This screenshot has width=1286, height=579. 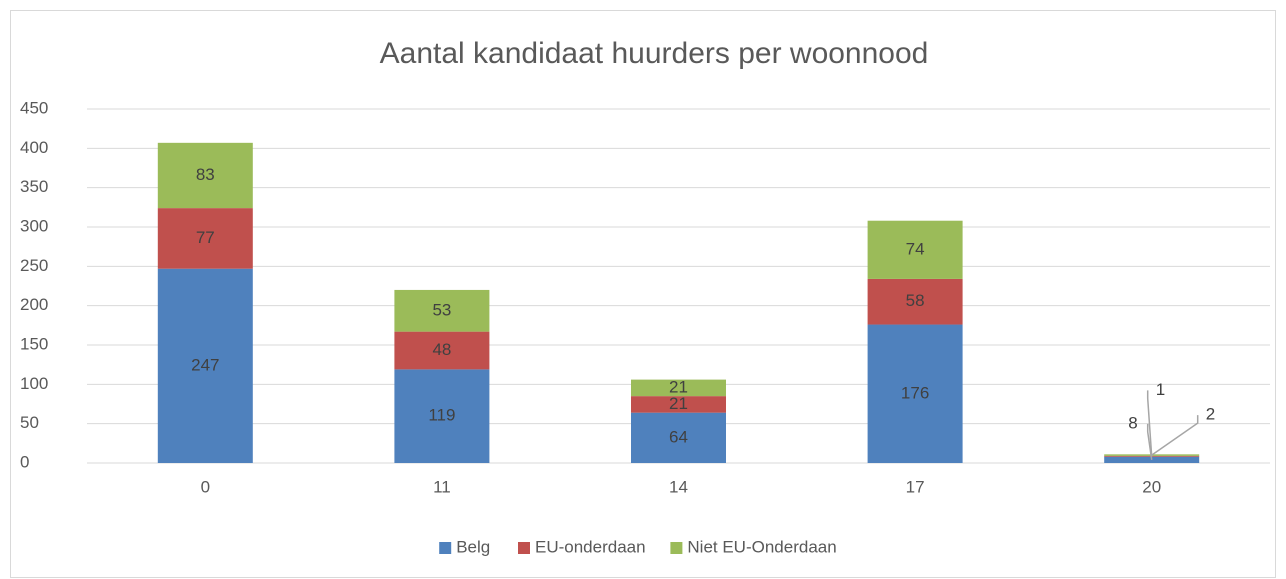 I want to click on data-label: 77, so click(x=205, y=237).